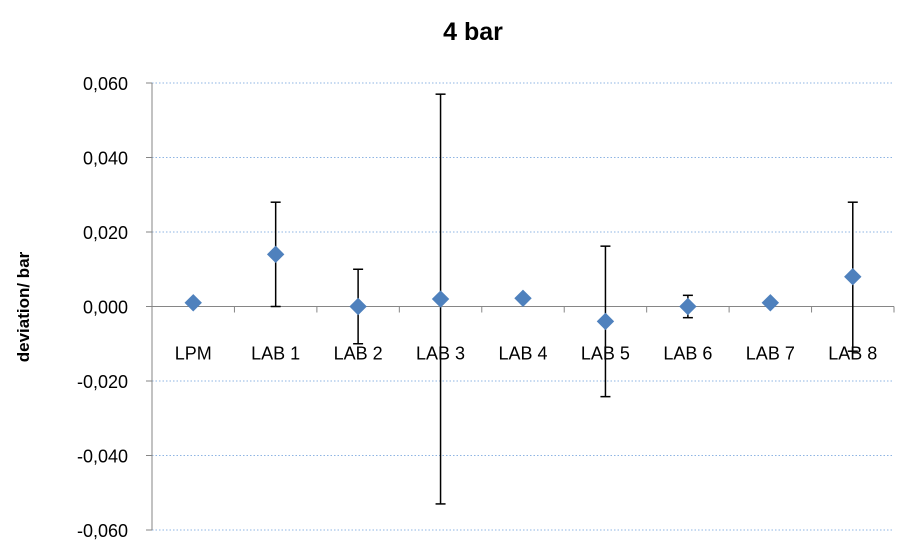 The width and height of the screenshot is (897, 543). I want to click on y-tick-label: 0,040, so click(105, 159).